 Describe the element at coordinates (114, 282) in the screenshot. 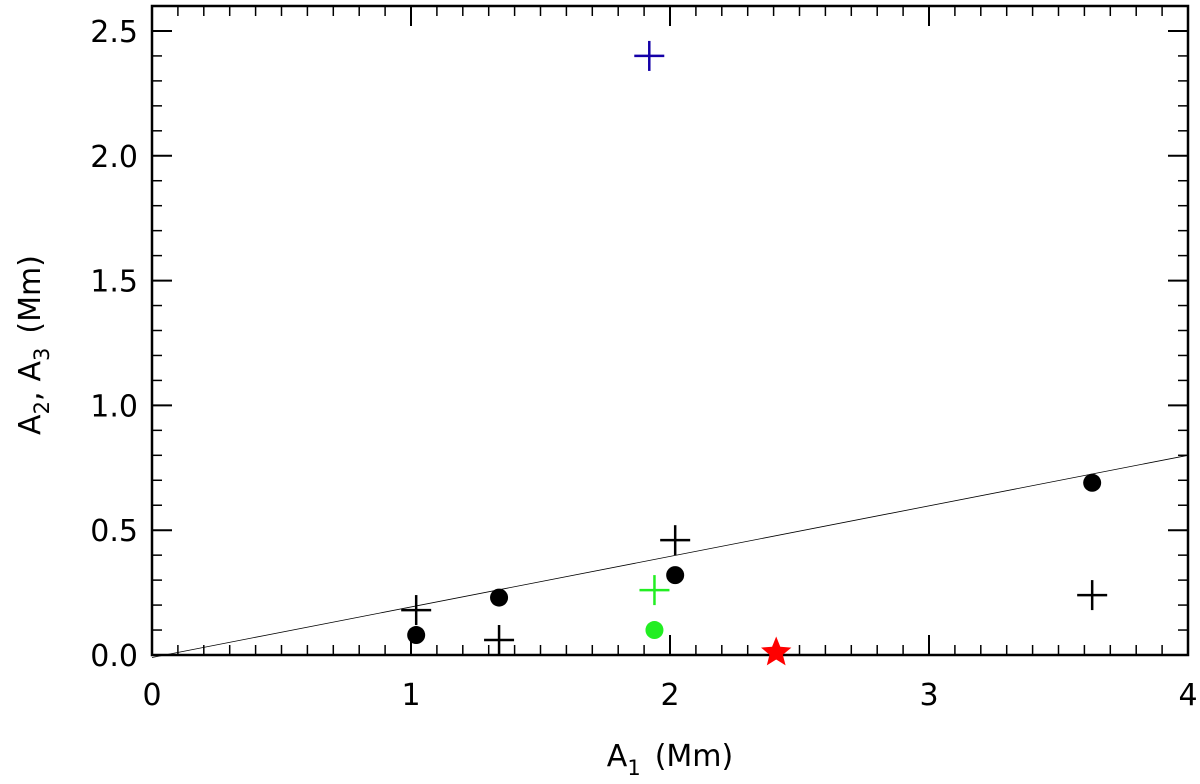

I see `y-tick-label: 1.5` at that location.